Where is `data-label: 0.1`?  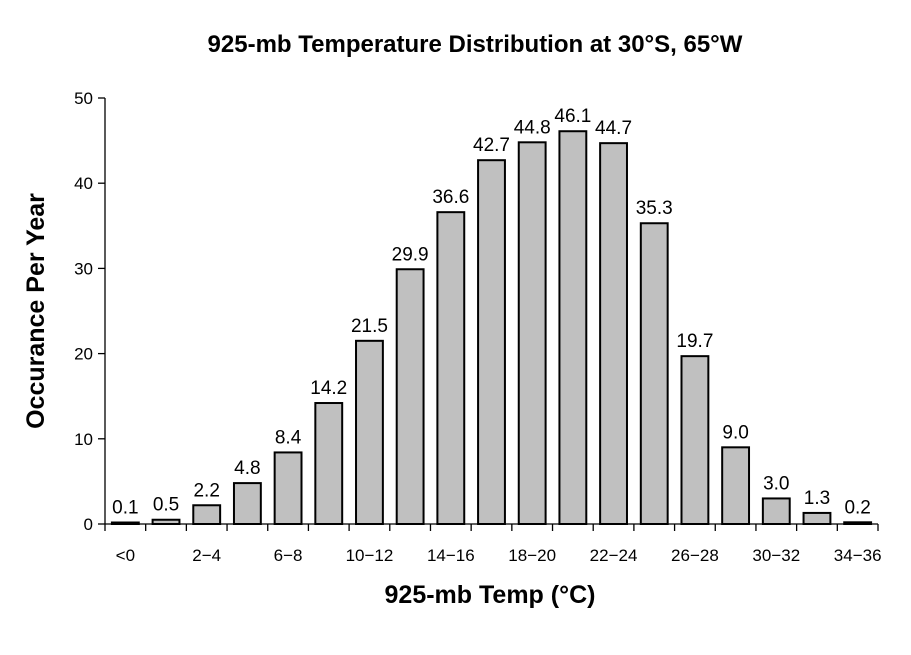
data-label: 0.1 is located at coordinates (125, 508).